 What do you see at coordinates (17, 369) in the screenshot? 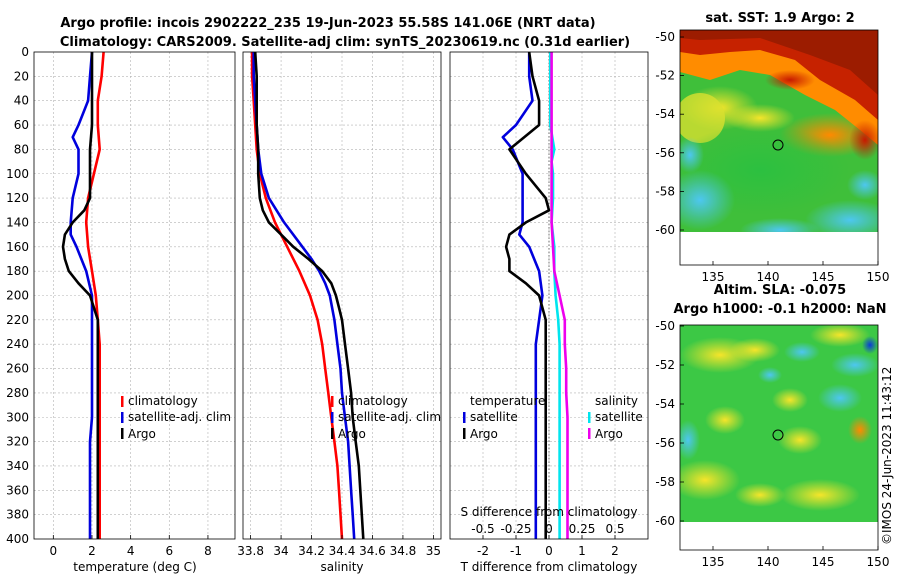
I see `depth-tick-label: 260` at bounding box center [17, 369].